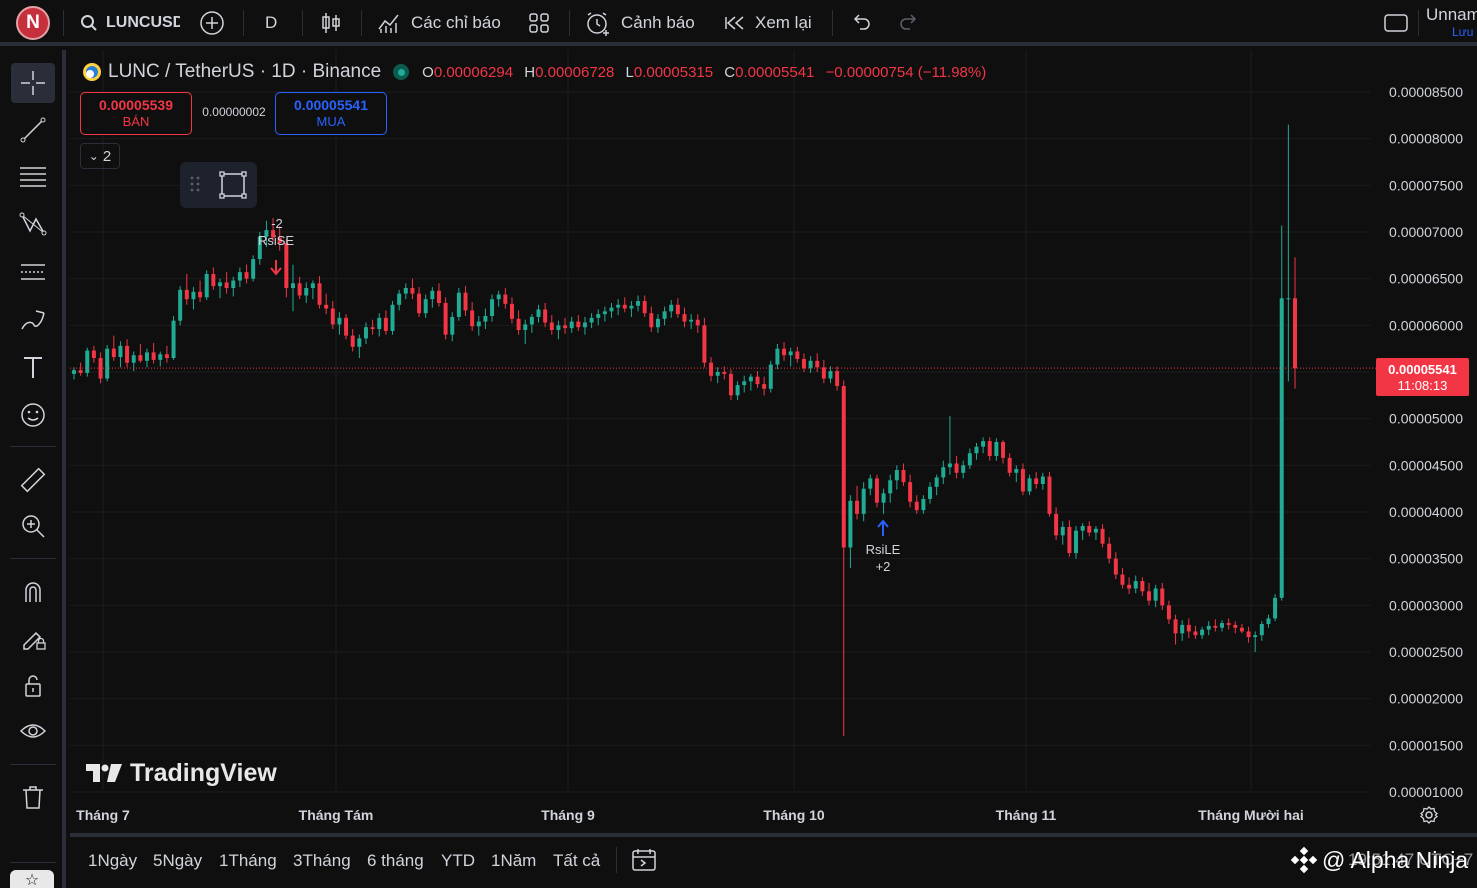 The height and width of the screenshot is (888, 1477). What do you see at coordinates (113, 860) in the screenshot?
I see `range-1d: 1Ngày` at bounding box center [113, 860].